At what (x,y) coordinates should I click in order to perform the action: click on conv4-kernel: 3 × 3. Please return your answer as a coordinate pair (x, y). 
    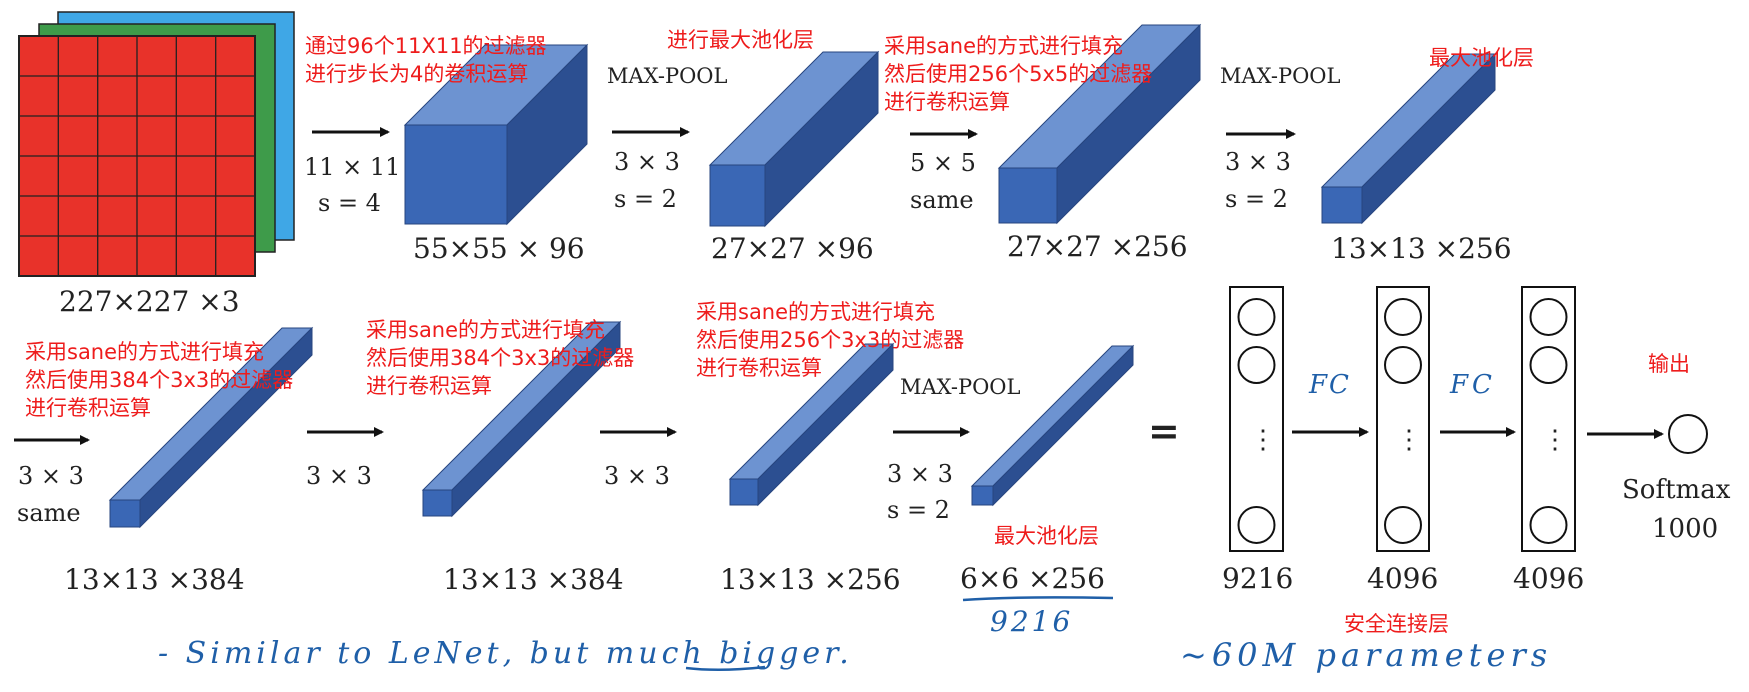
    Looking at the image, I should click on (339, 476).